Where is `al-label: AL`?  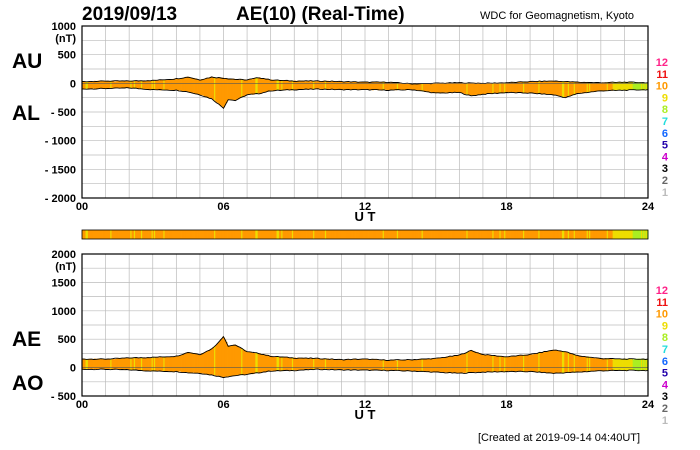 al-label: AL is located at coordinates (26, 113).